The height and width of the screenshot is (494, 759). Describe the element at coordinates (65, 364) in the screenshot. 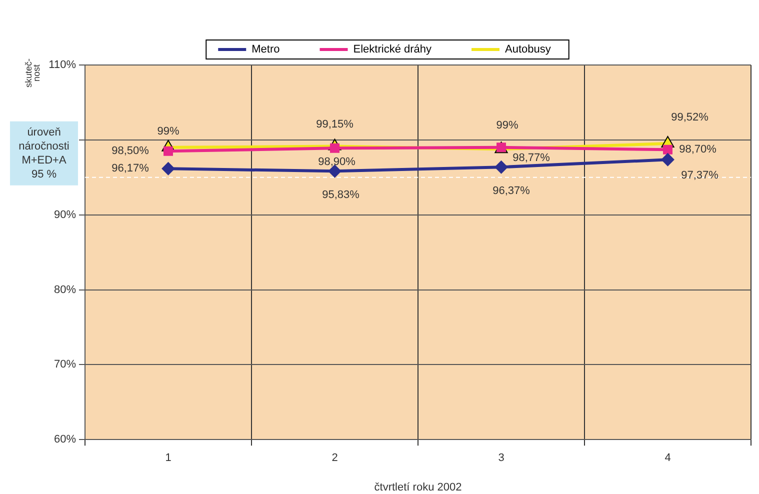

I see `y-tick-label: 70%` at that location.